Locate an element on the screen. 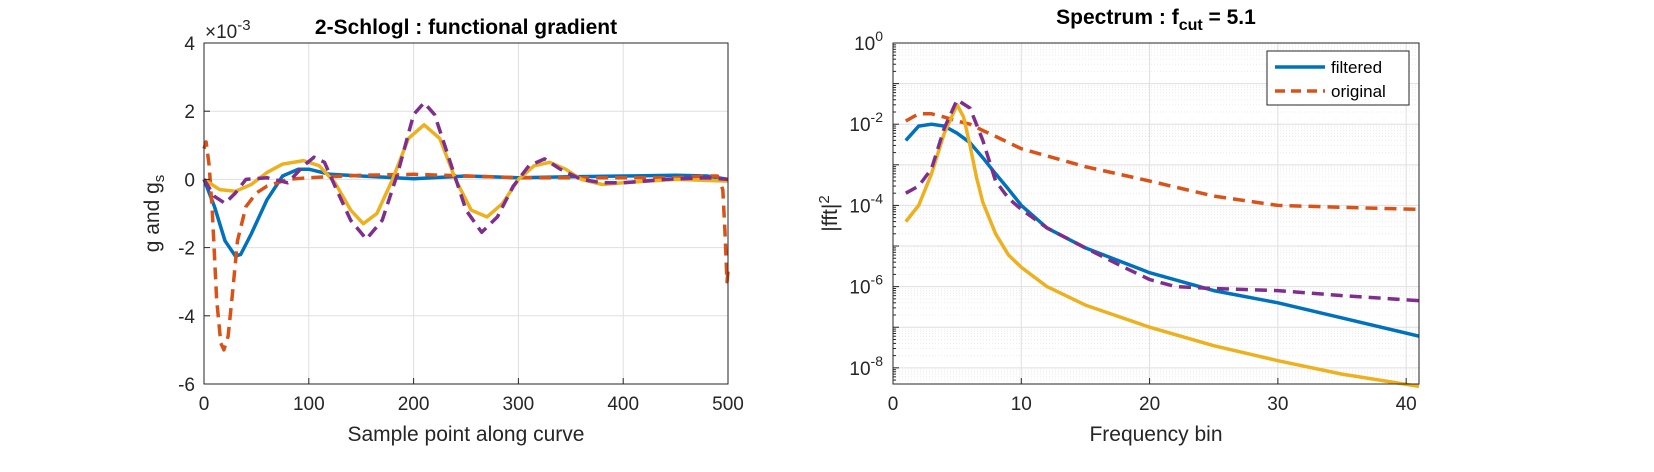 The width and height of the screenshot is (1654, 472). legend-box is located at coordinates (1338, 78).